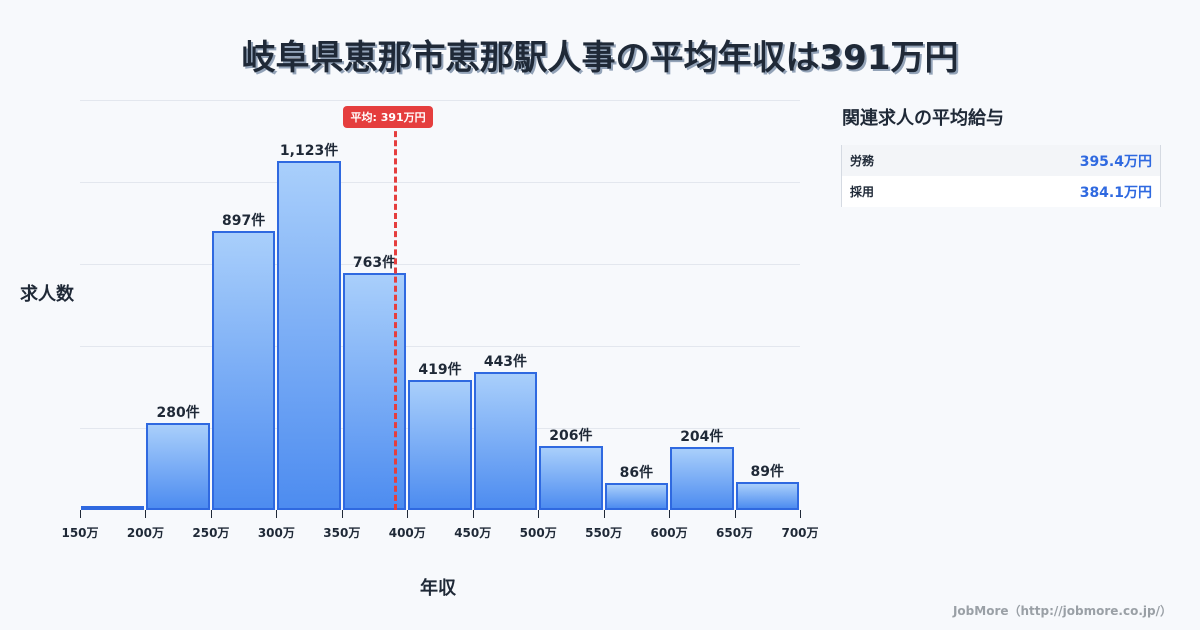 Image resolution: width=1200 pixels, height=630 pixels. I want to click on bar-value-label: 419件, so click(440, 369).